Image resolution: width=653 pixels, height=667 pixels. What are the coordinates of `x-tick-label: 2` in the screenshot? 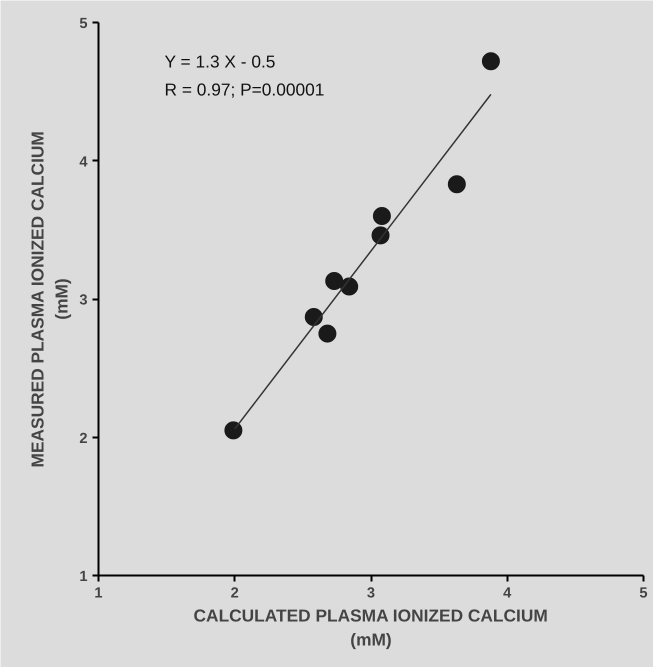 It's located at (234, 594).